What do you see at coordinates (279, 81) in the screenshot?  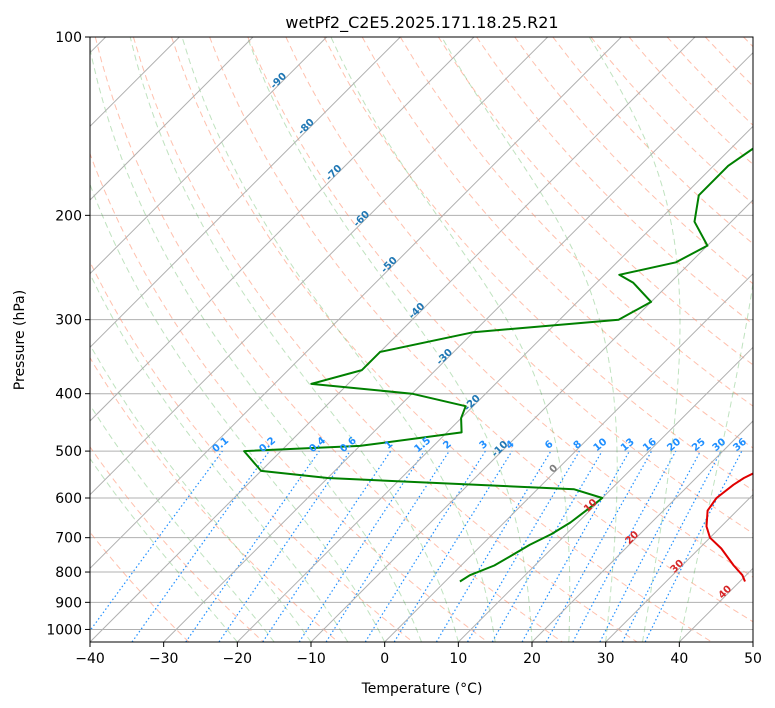 I see `isotherm-label: -90` at bounding box center [279, 81].